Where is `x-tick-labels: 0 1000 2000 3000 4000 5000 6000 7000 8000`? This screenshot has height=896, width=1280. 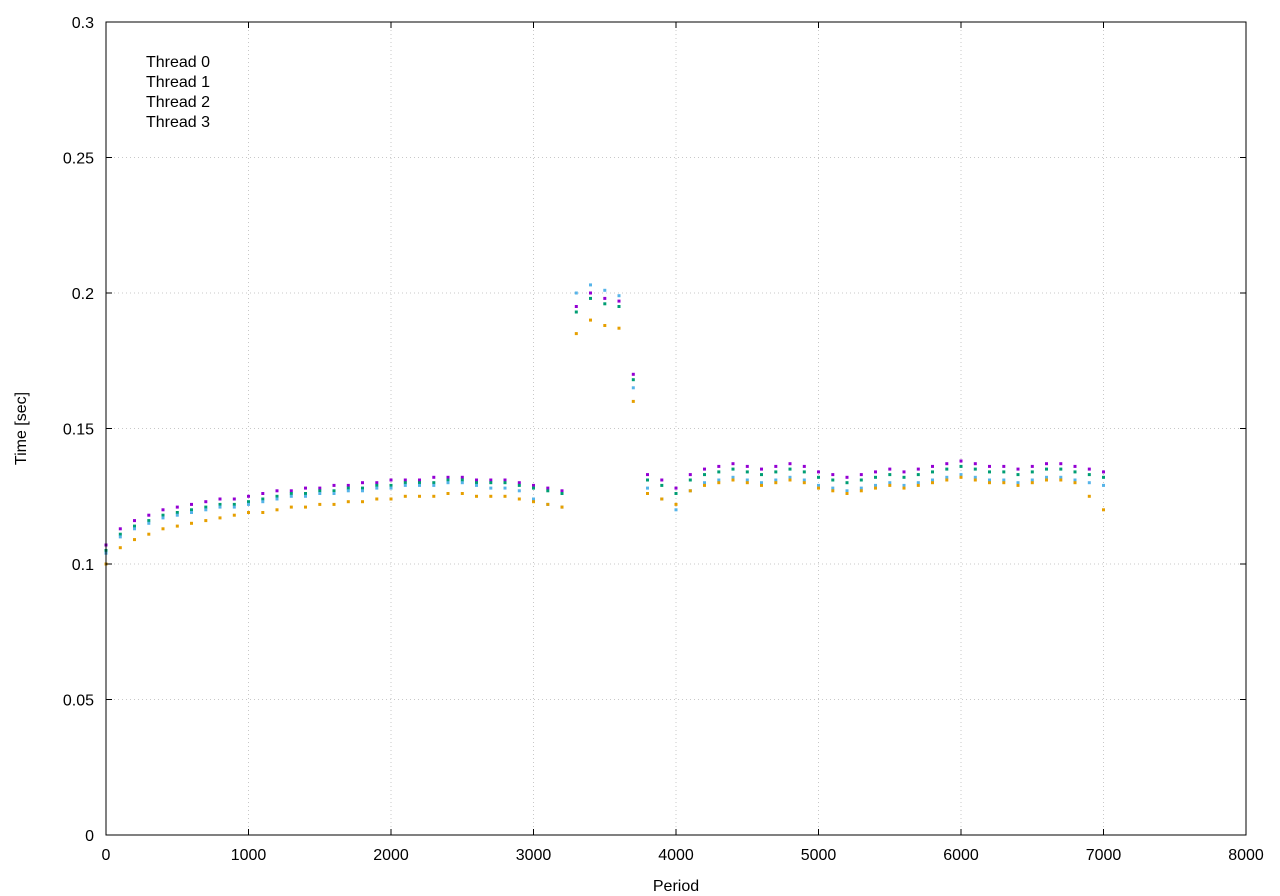
x-tick-labels: 0 1000 2000 3000 4000 5000 6000 7000 8000 is located at coordinates (683, 855).